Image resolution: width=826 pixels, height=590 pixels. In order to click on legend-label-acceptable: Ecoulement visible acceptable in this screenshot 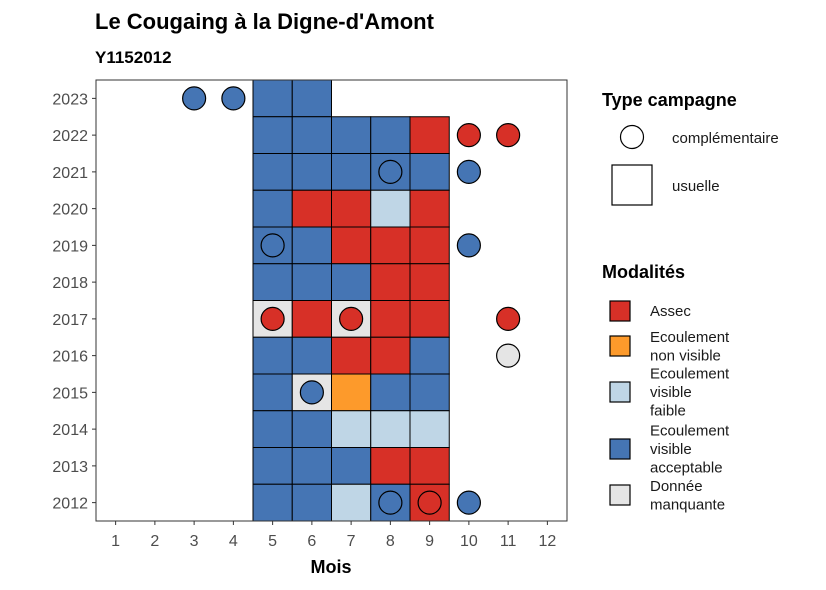, I will do `click(690, 450)`.